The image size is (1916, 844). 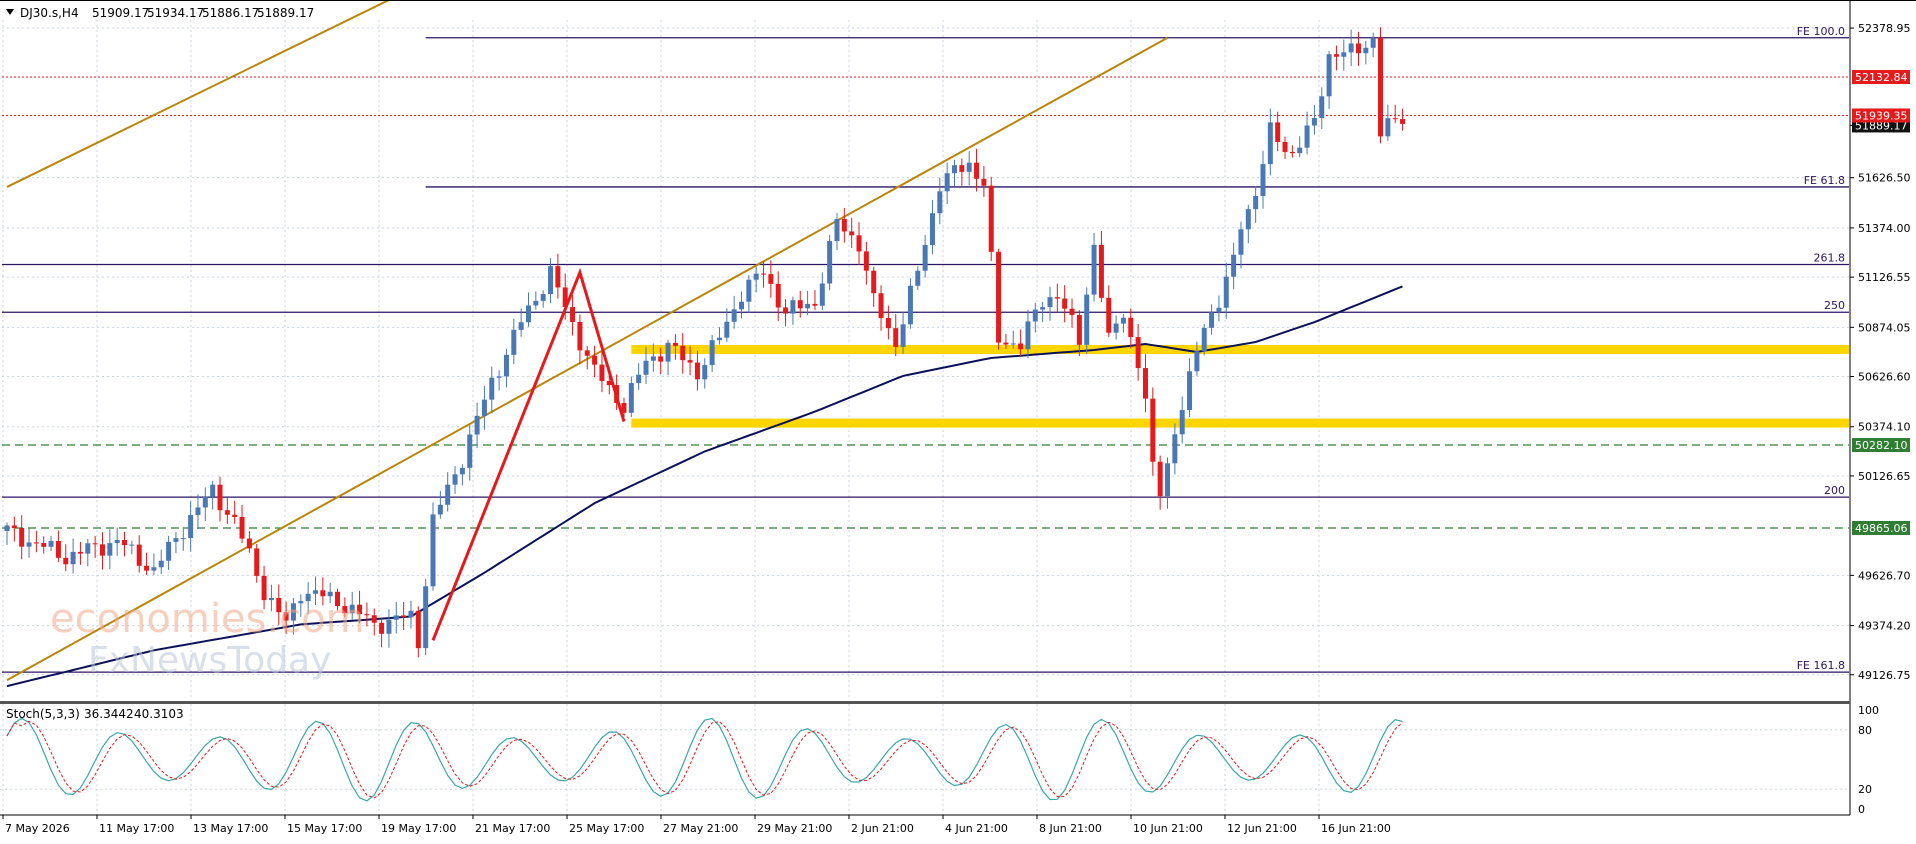 I want to click on time-tick-label: 11 May 17:00, so click(x=136, y=828).